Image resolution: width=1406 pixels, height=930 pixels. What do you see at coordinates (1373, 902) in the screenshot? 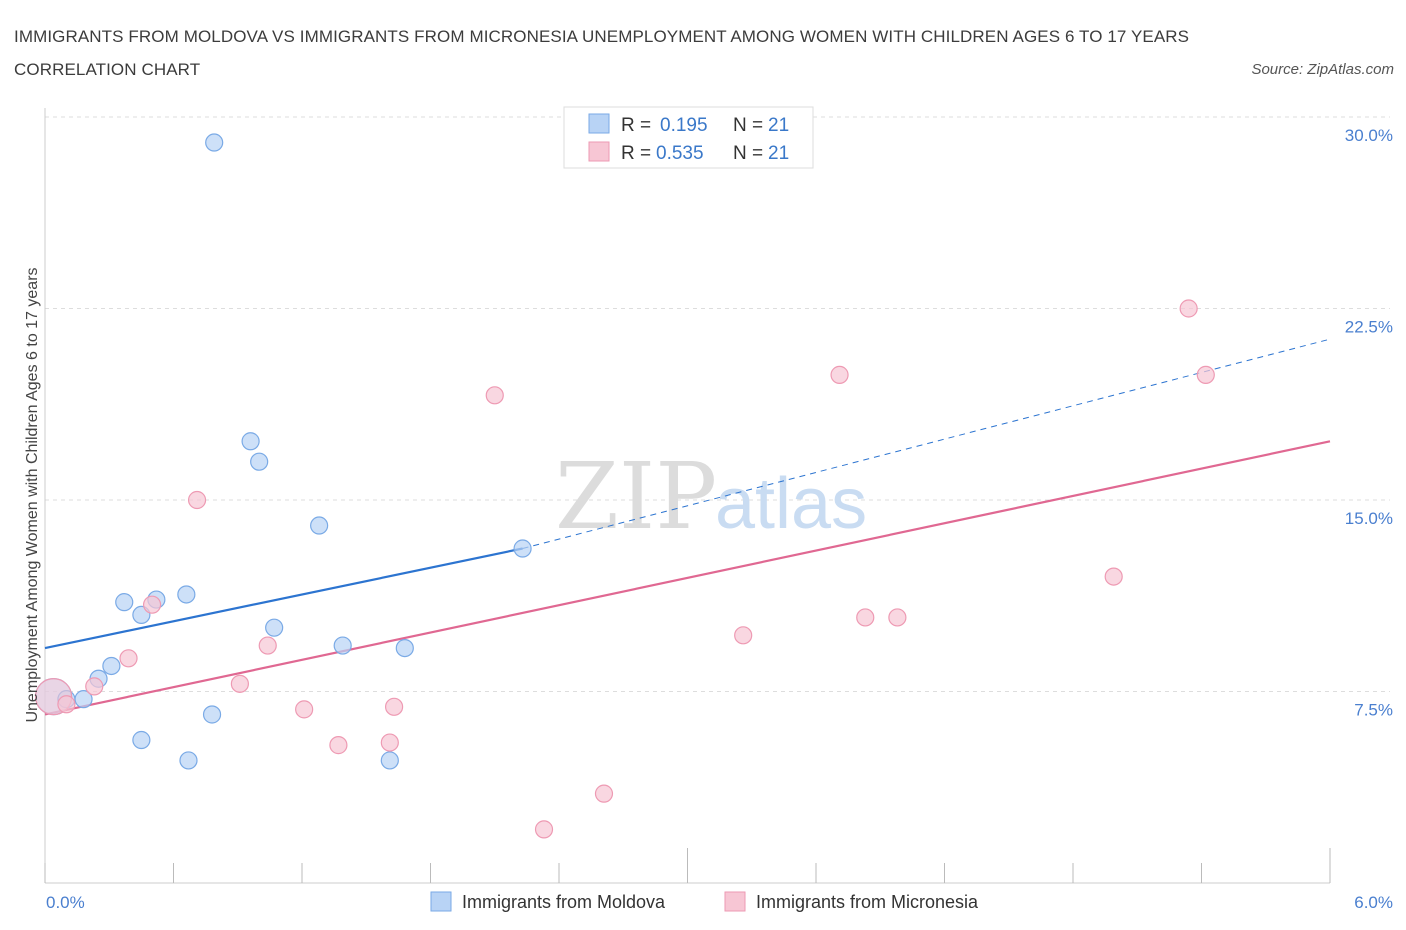
I see `x-tick-label: 6.0%` at bounding box center [1373, 902].